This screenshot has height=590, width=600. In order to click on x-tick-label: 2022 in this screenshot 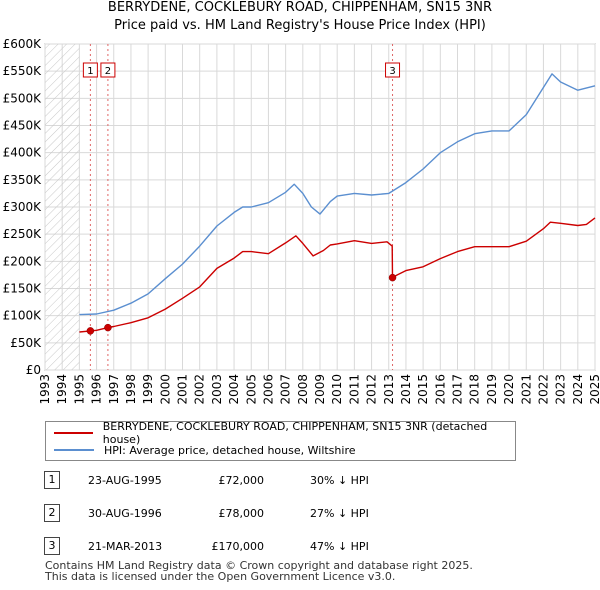, I will do `click(543, 389)`.